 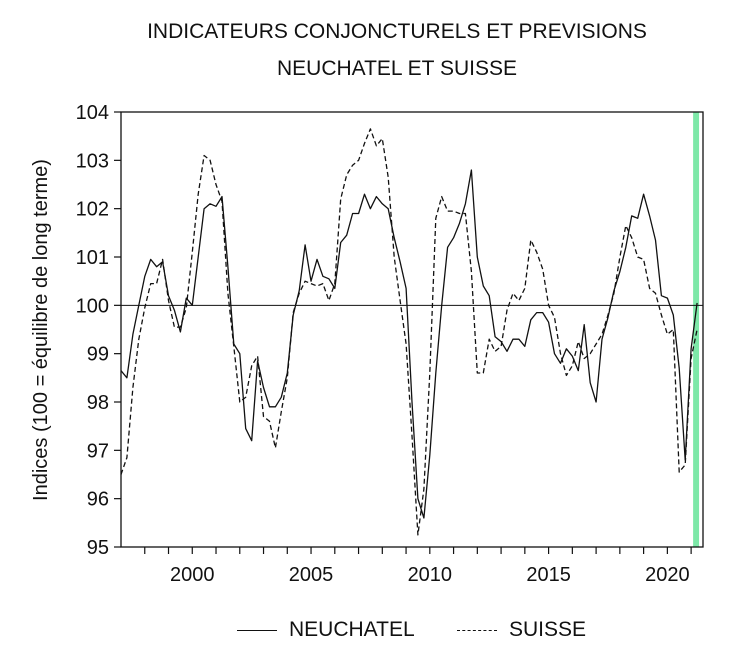 I want to click on legend: NEUCHATEL SUISSE, so click(x=371, y=633).